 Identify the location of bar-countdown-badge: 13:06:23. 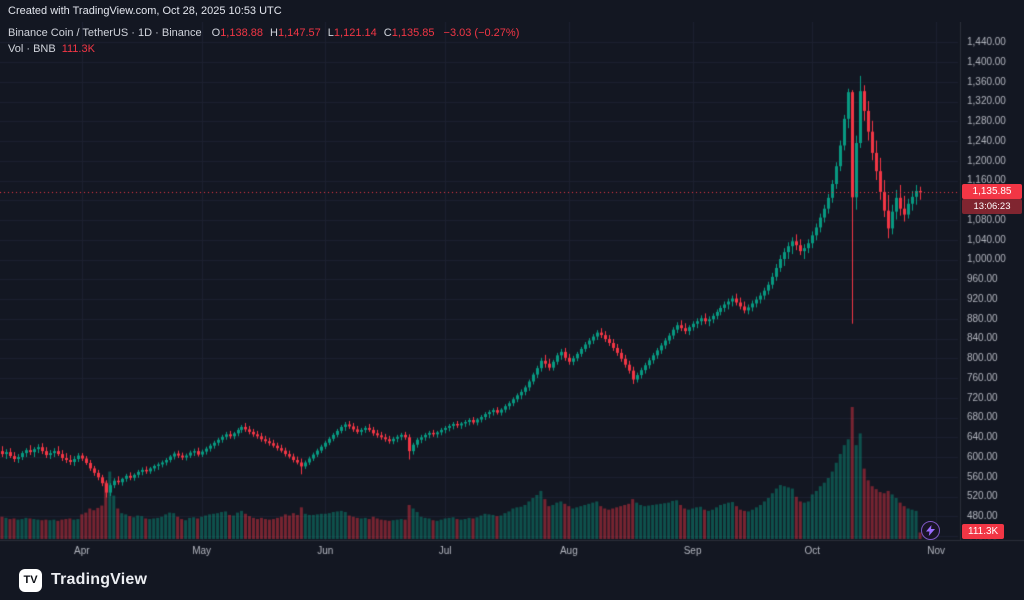
(992, 207).